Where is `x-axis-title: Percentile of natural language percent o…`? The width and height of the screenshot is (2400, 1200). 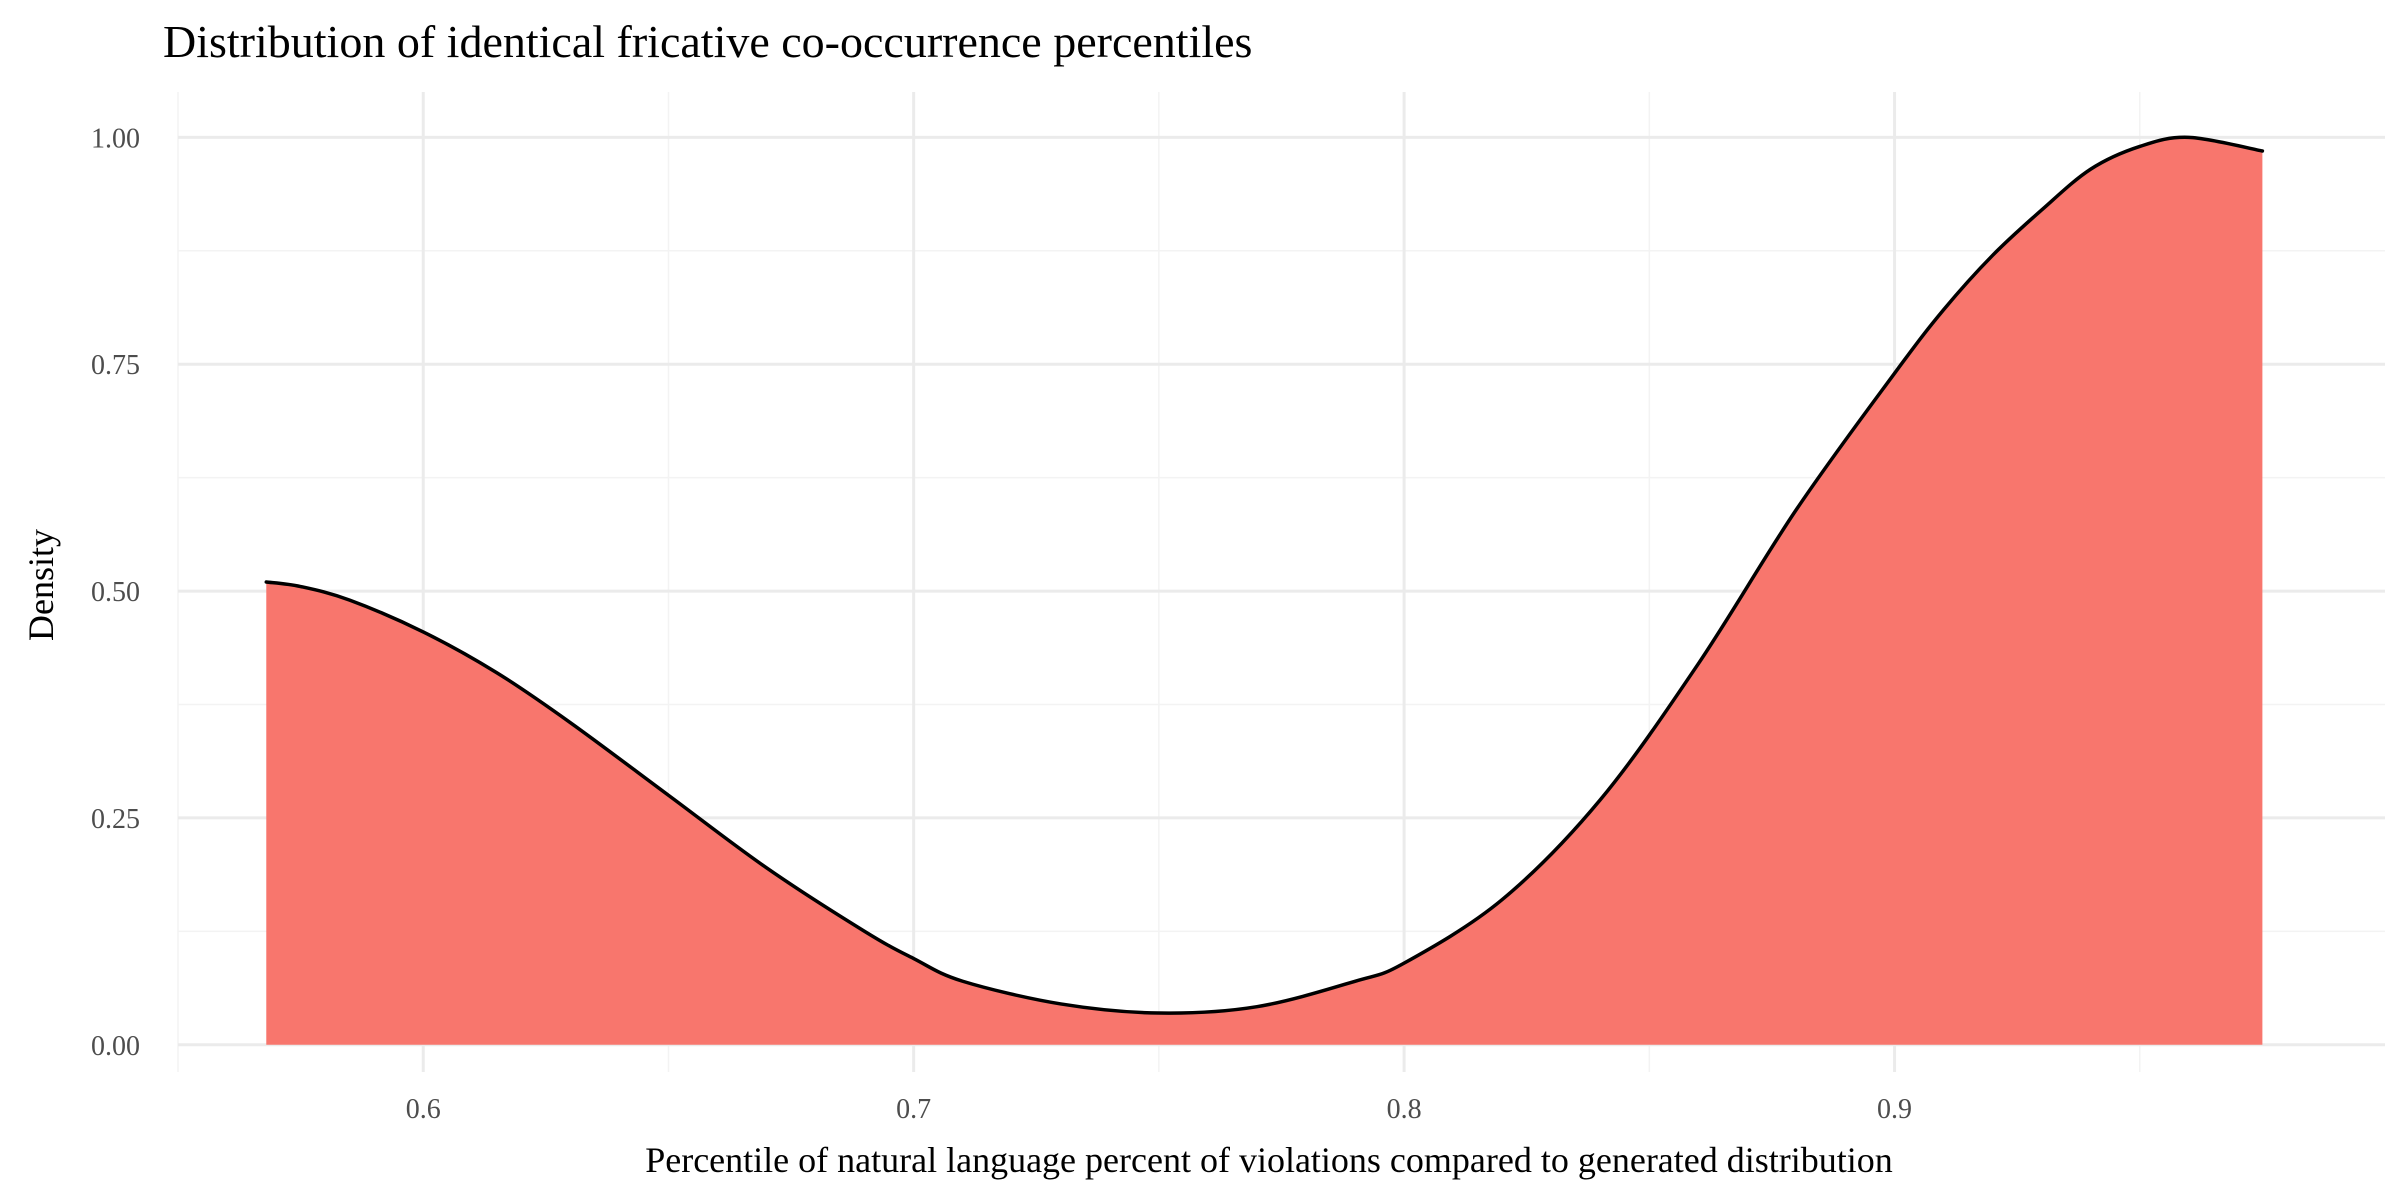 x-axis-title: Percentile of natural language percent o… is located at coordinates (1269, 1160).